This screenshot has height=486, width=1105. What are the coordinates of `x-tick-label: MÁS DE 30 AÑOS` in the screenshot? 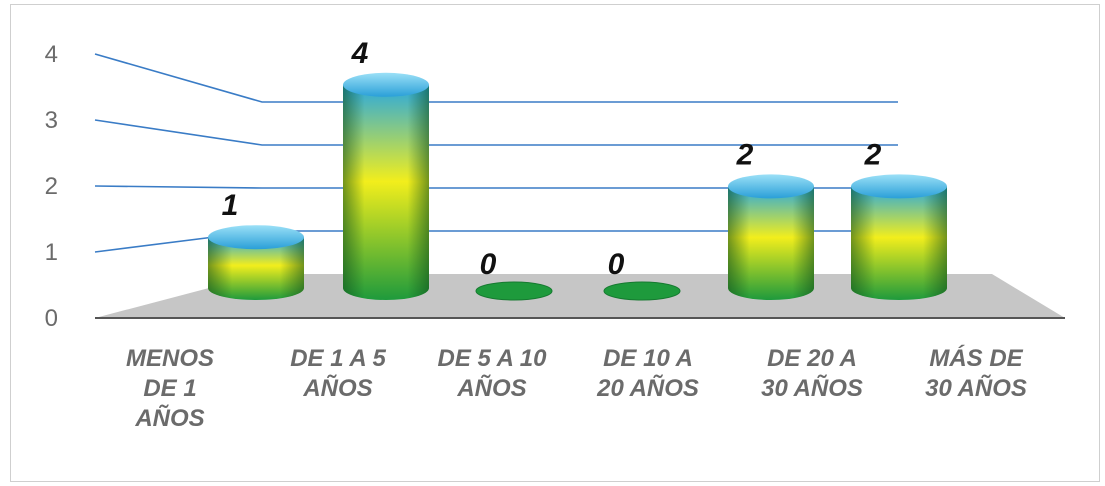 It's located at (976, 373).